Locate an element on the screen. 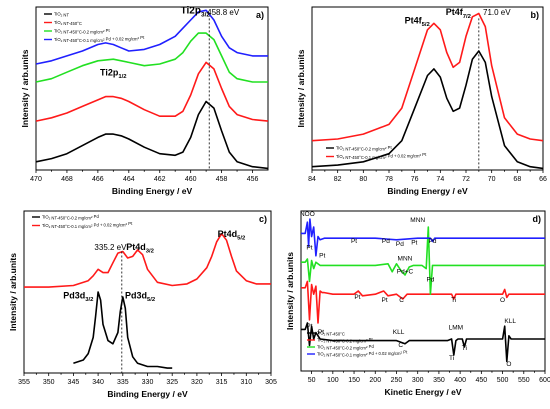  annotation-label: Pt4f5/2 is located at coordinates (418, 21).